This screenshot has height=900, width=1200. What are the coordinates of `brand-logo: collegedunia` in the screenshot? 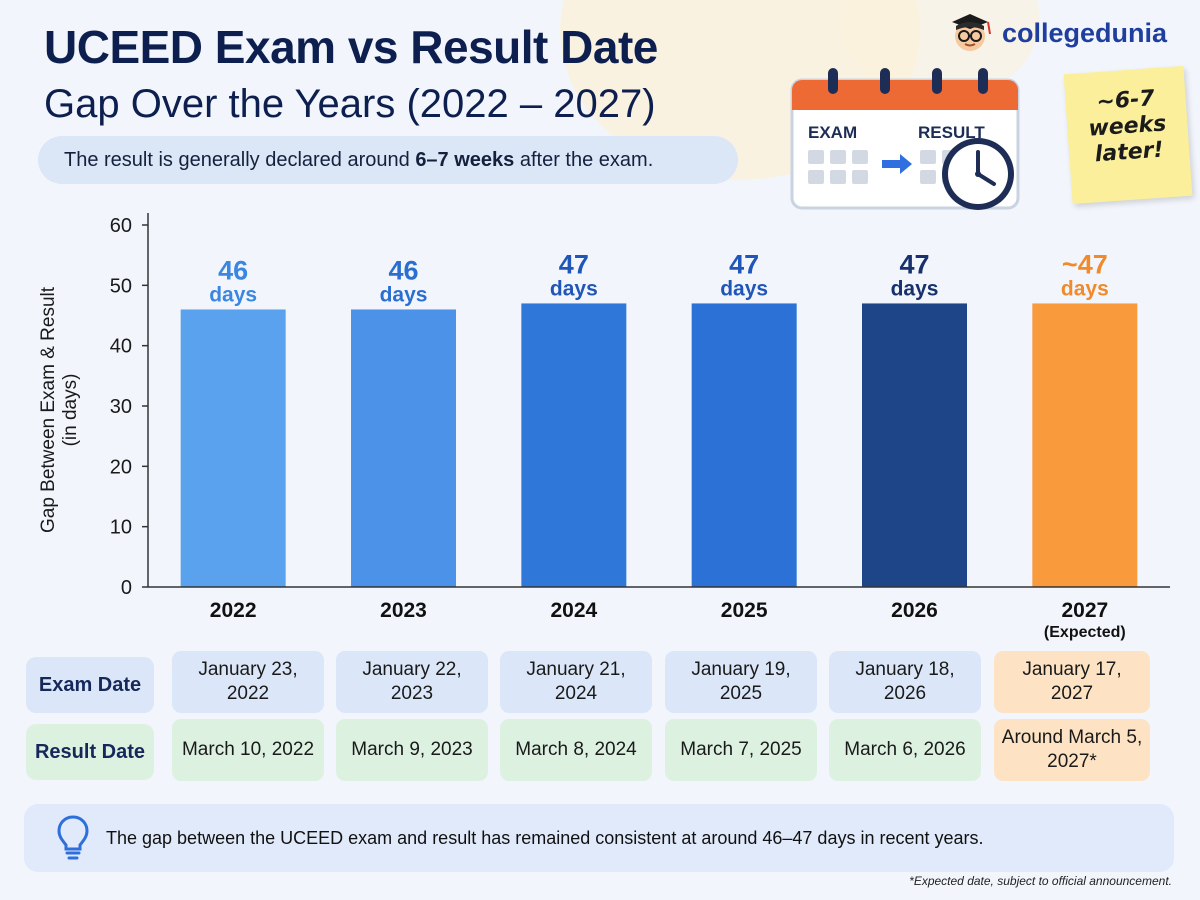 It's located at (1066, 32).